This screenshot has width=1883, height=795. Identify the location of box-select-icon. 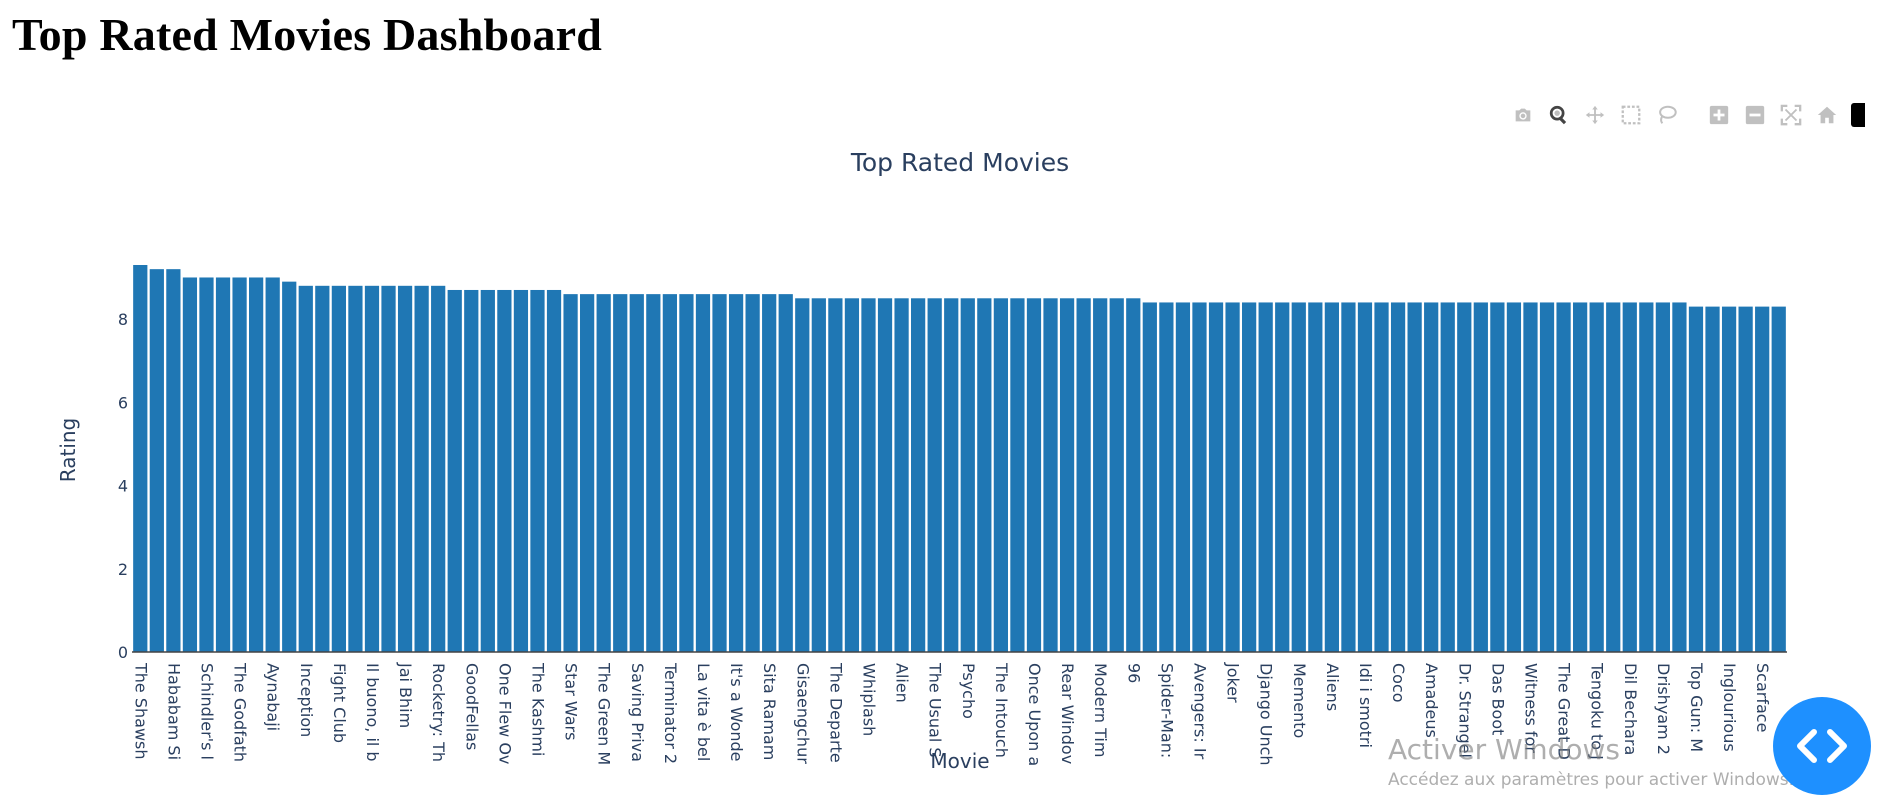
(1631, 115).